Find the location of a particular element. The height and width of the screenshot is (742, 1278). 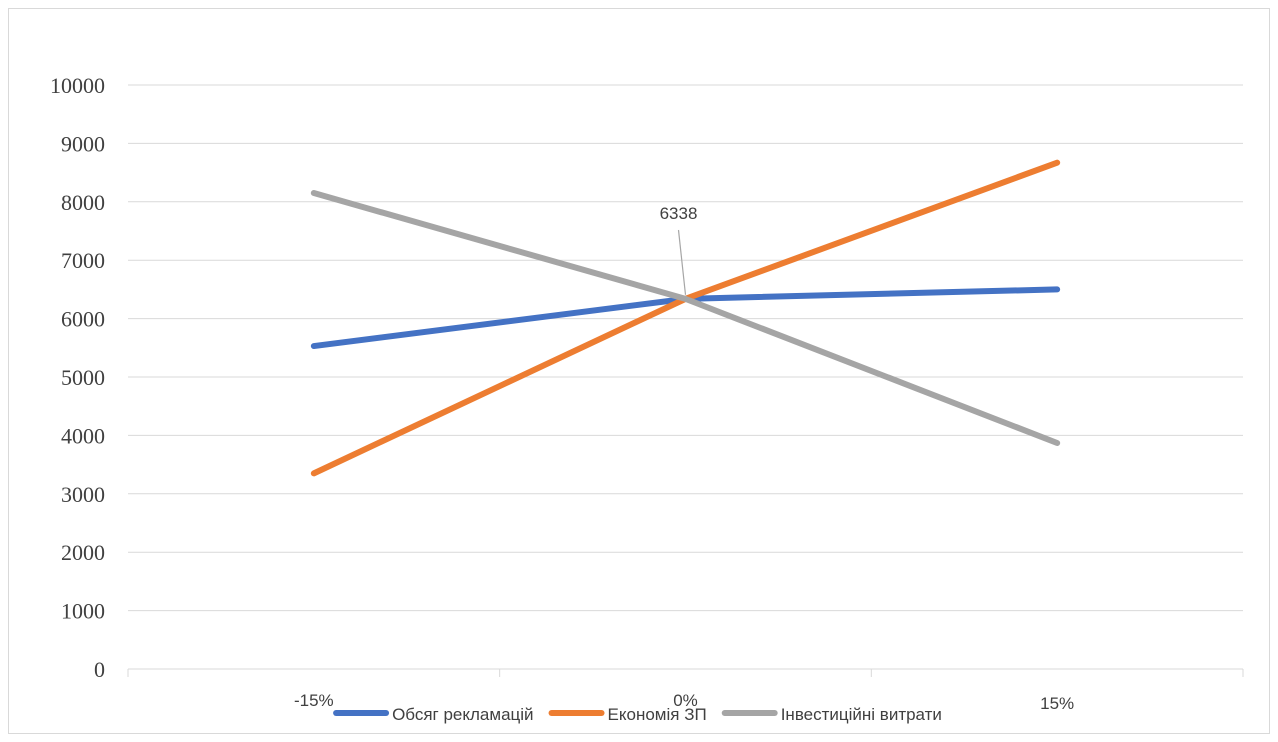

y-tick-label: 10000 is located at coordinates (77, 85).